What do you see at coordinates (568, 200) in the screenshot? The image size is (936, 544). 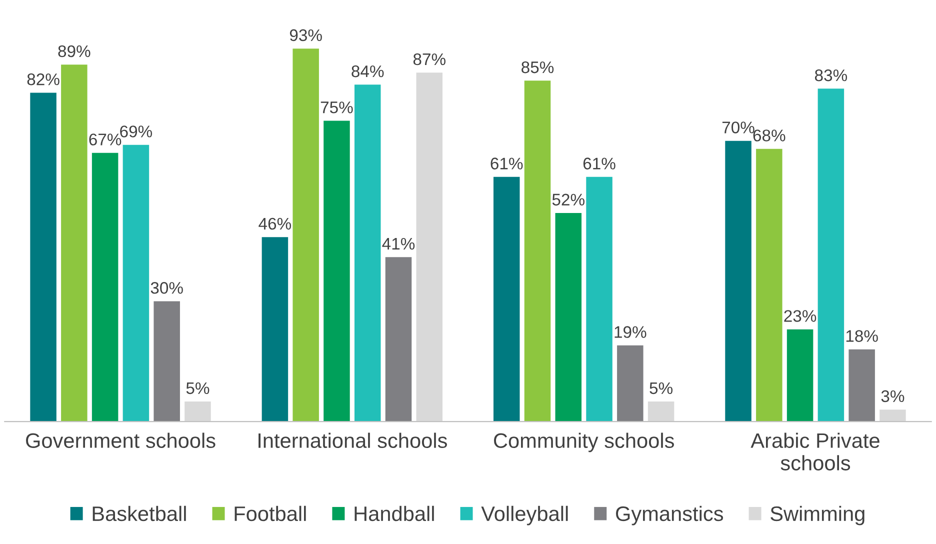 I see `data-label: 52%` at bounding box center [568, 200].